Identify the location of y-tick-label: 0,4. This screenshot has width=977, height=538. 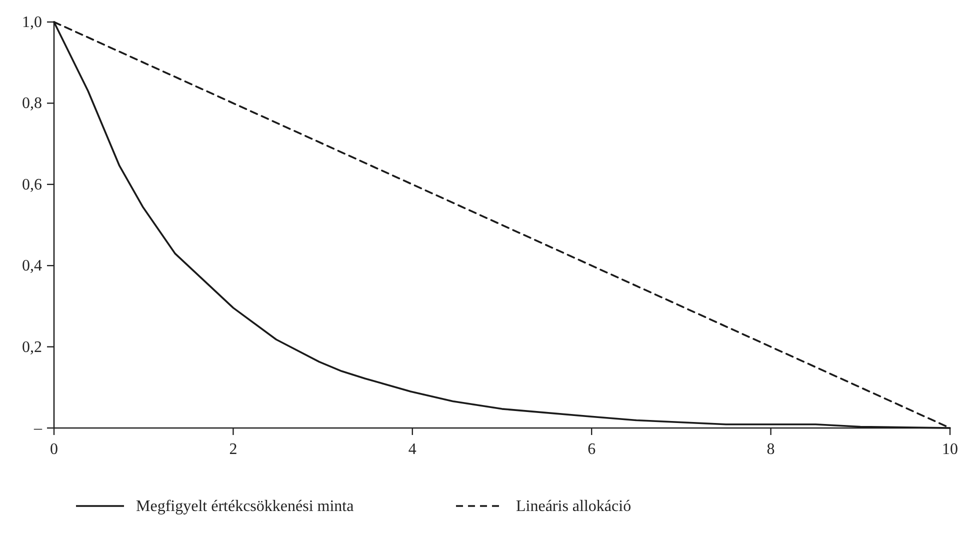
(32, 266).